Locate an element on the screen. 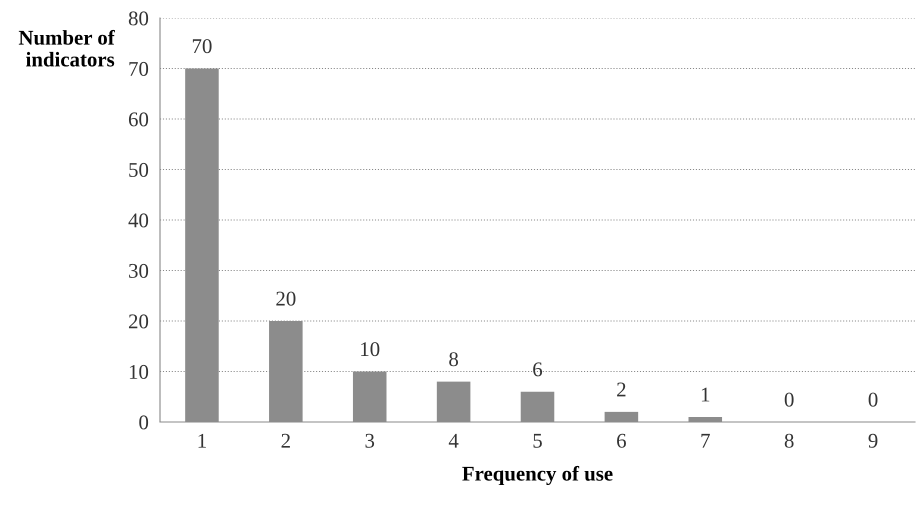  data-label: 6 is located at coordinates (537, 369).